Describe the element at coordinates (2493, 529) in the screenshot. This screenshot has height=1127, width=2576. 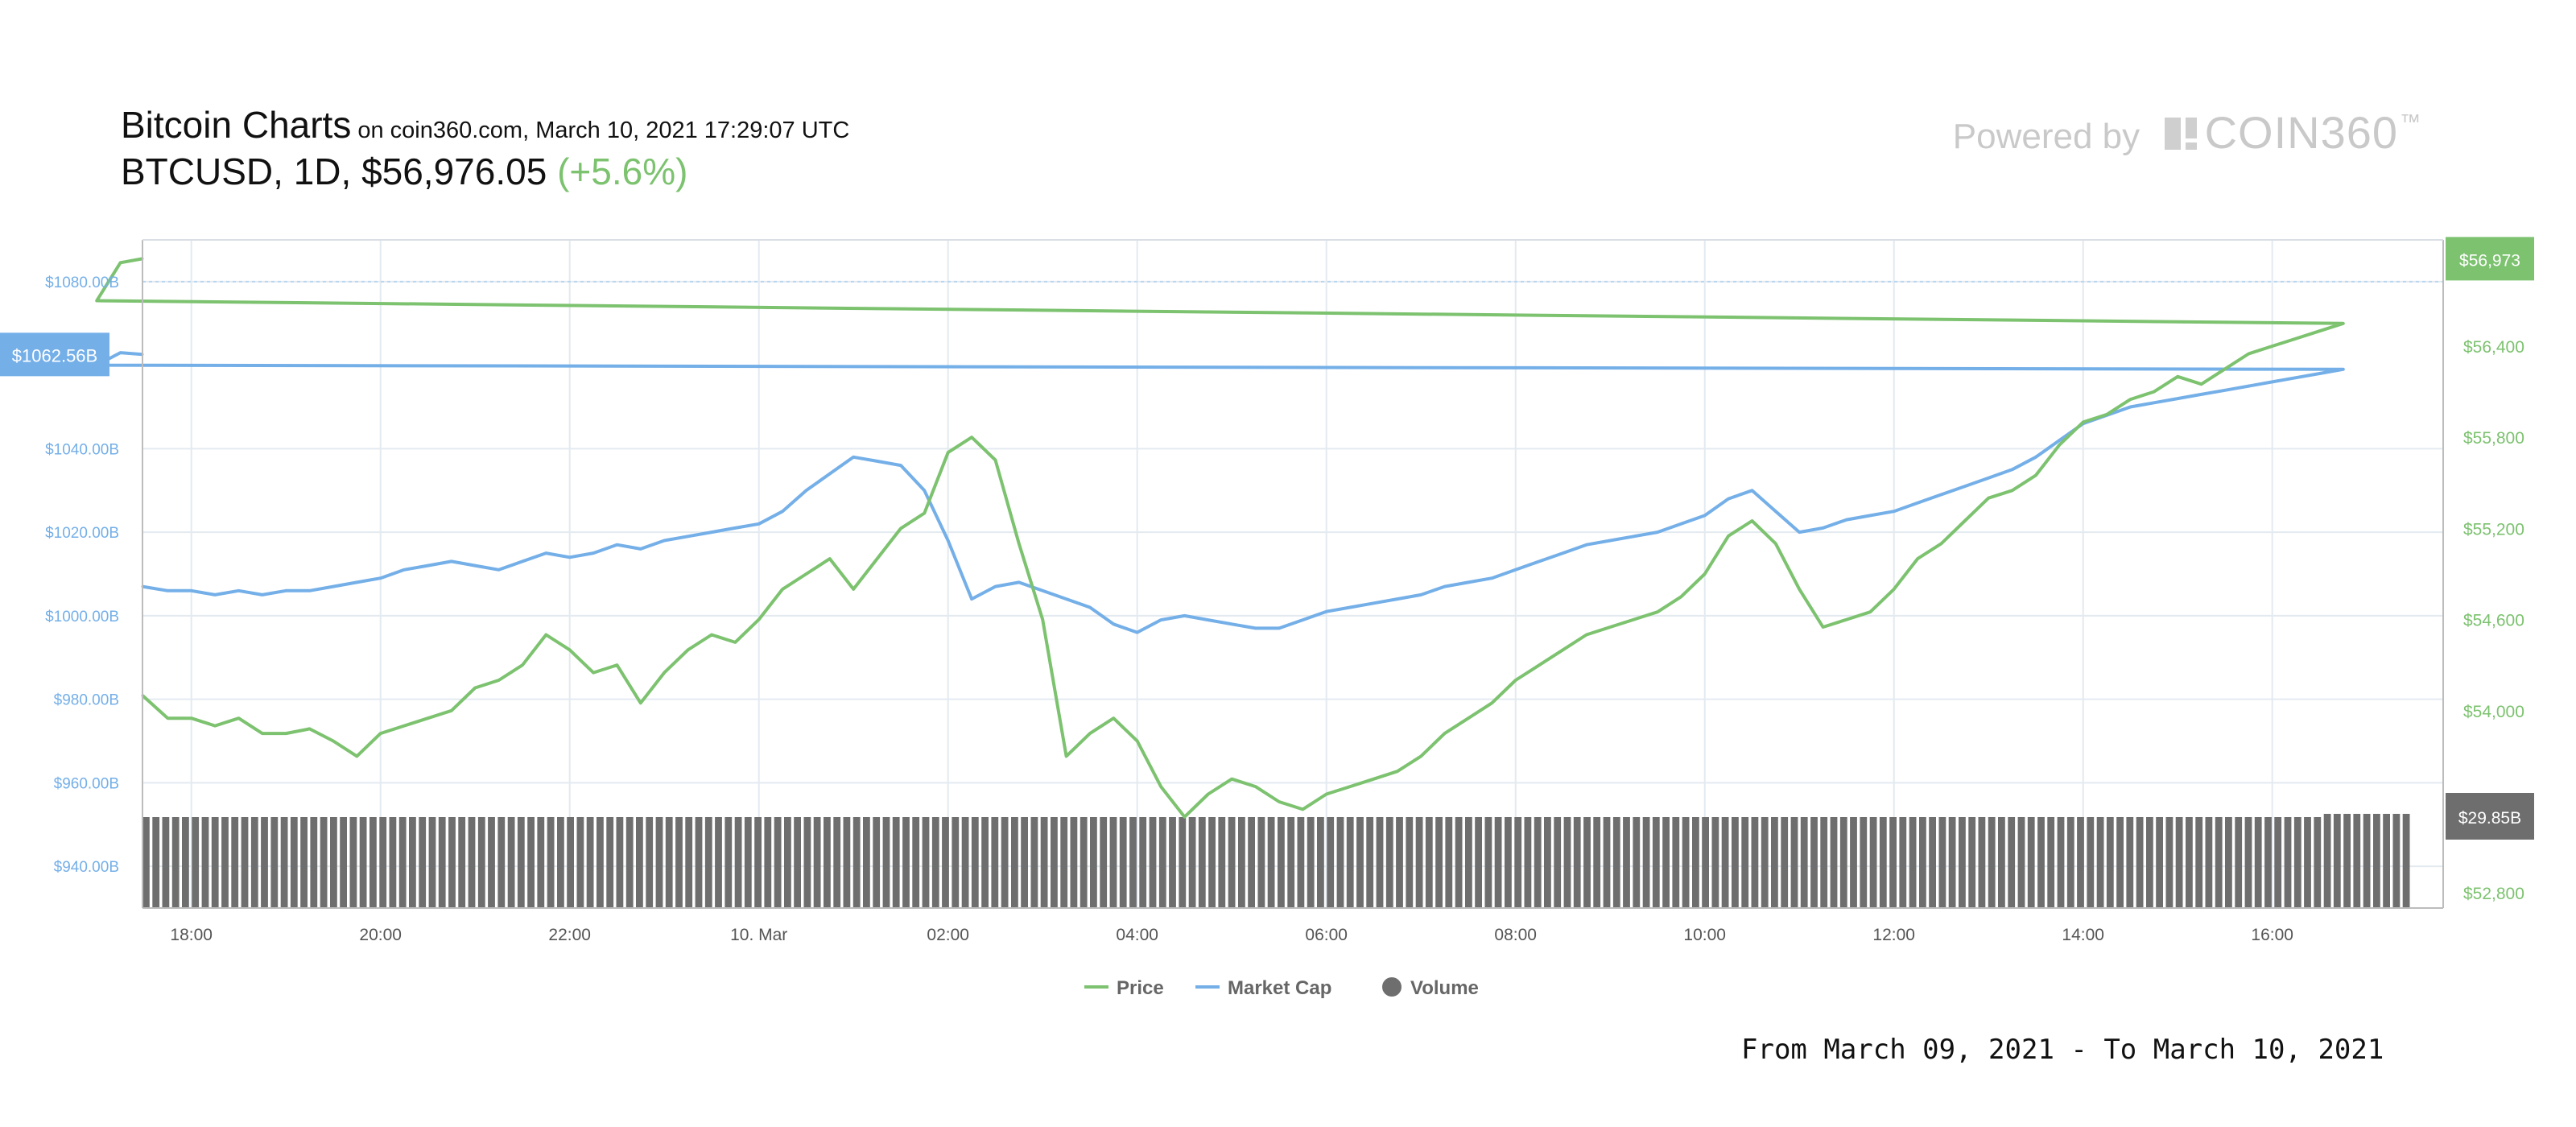
I see `y-right-tick-label: $55,200` at that location.